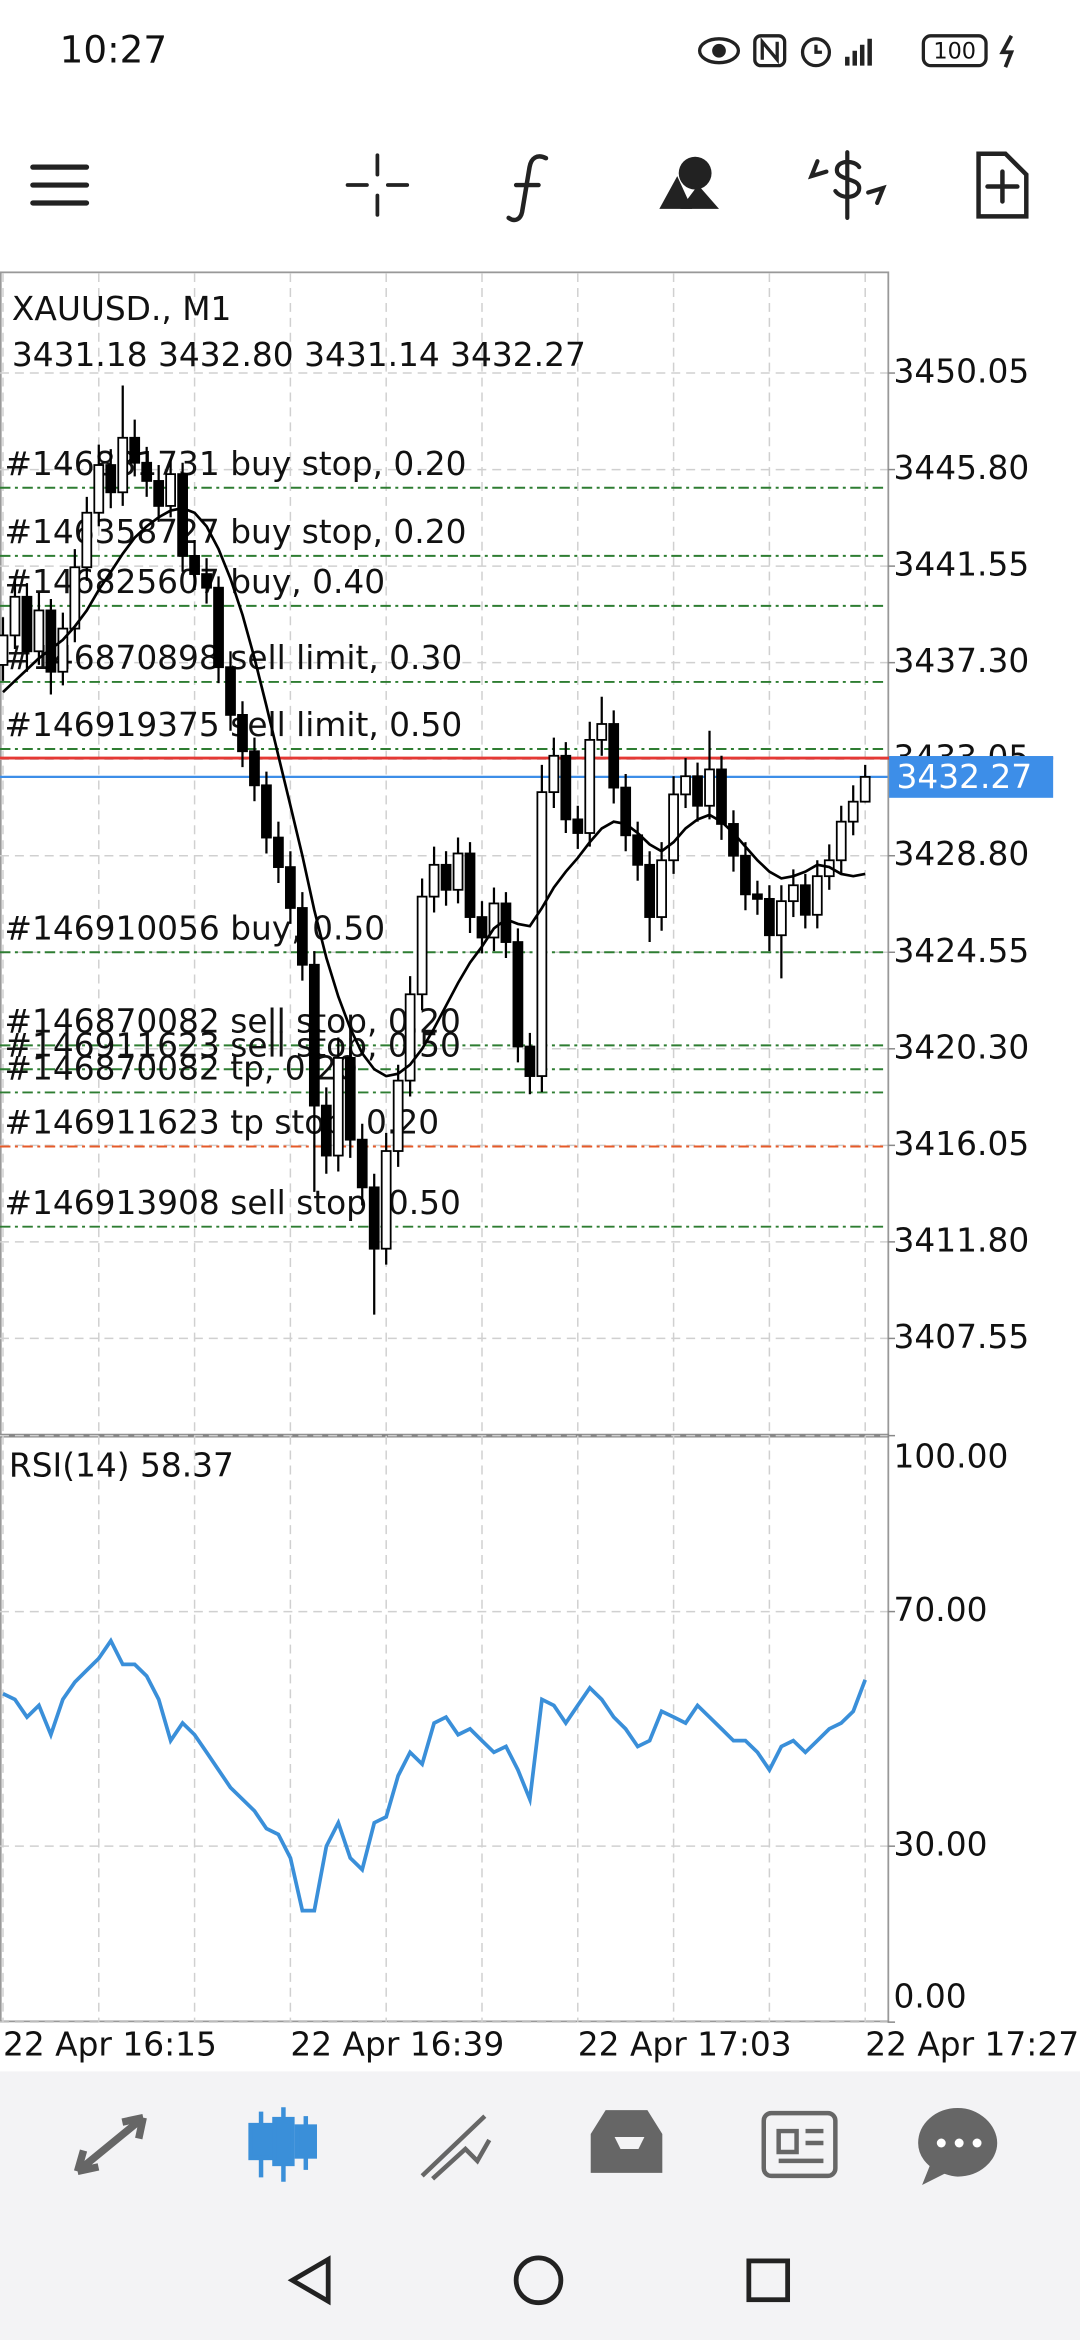 This screenshot has width=1080, height=2340. What do you see at coordinates (962, 565) in the screenshot?
I see `y-tick-label: 3441.55` at bounding box center [962, 565].